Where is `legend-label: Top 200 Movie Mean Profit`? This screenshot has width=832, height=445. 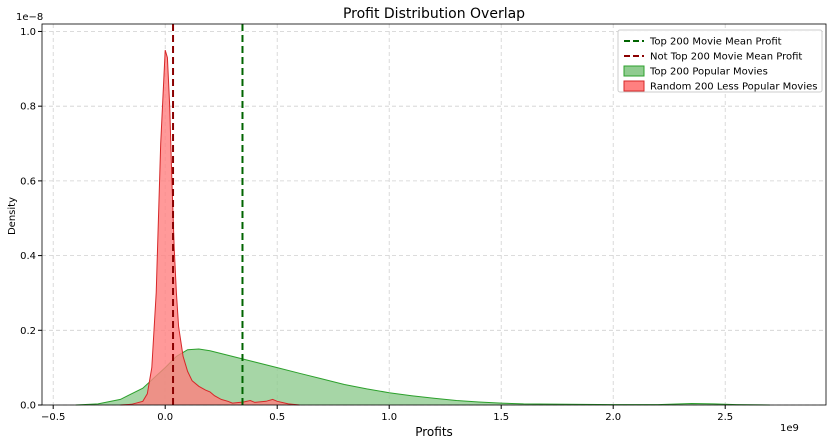
legend-label: Top 200 Movie Mean Profit is located at coordinates (715, 42).